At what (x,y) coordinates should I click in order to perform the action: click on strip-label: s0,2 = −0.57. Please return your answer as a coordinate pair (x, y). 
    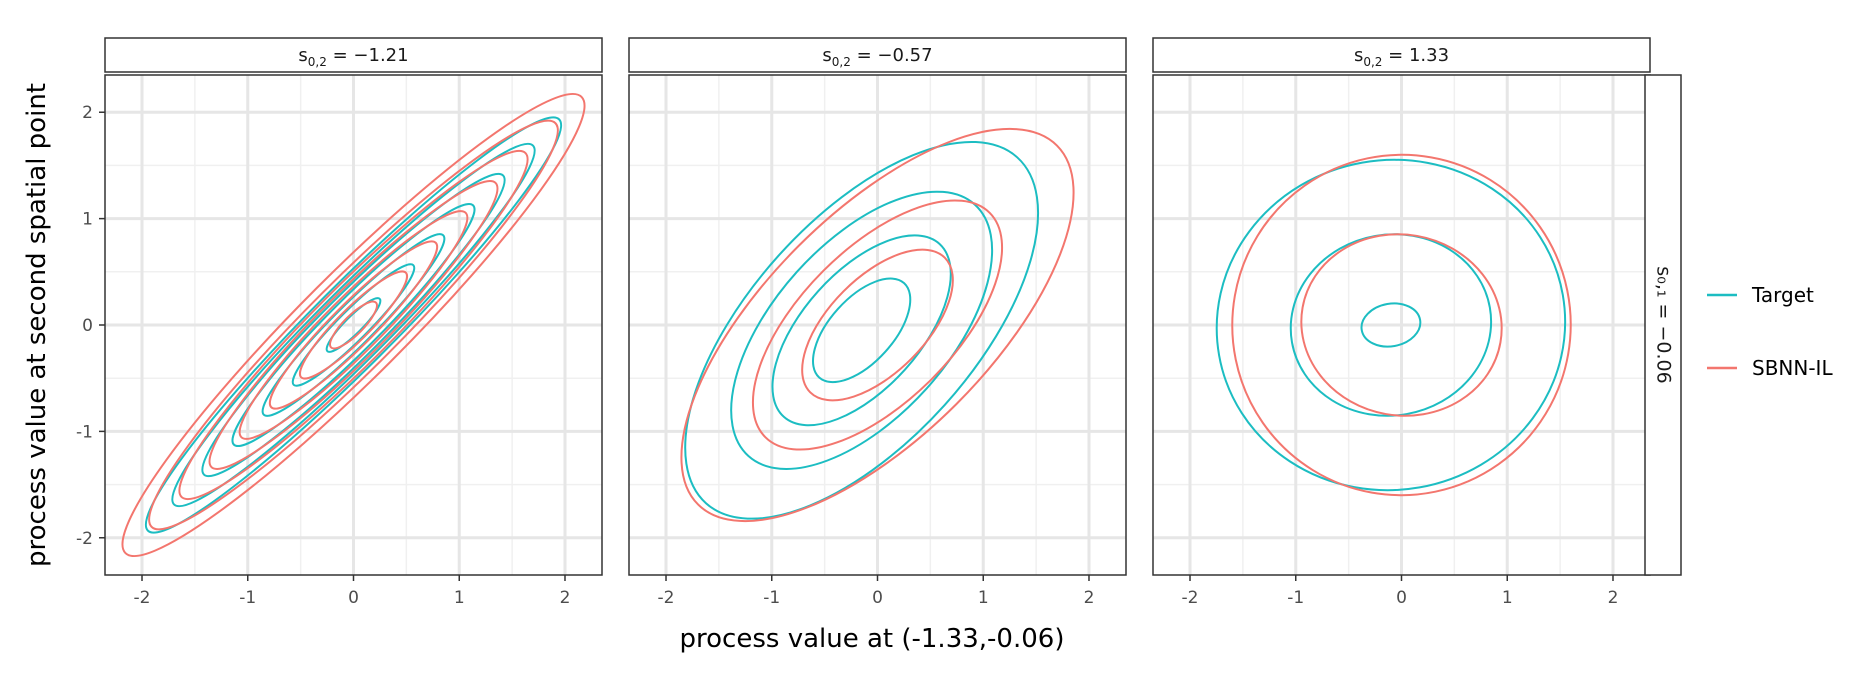
    Looking at the image, I should click on (877, 57).